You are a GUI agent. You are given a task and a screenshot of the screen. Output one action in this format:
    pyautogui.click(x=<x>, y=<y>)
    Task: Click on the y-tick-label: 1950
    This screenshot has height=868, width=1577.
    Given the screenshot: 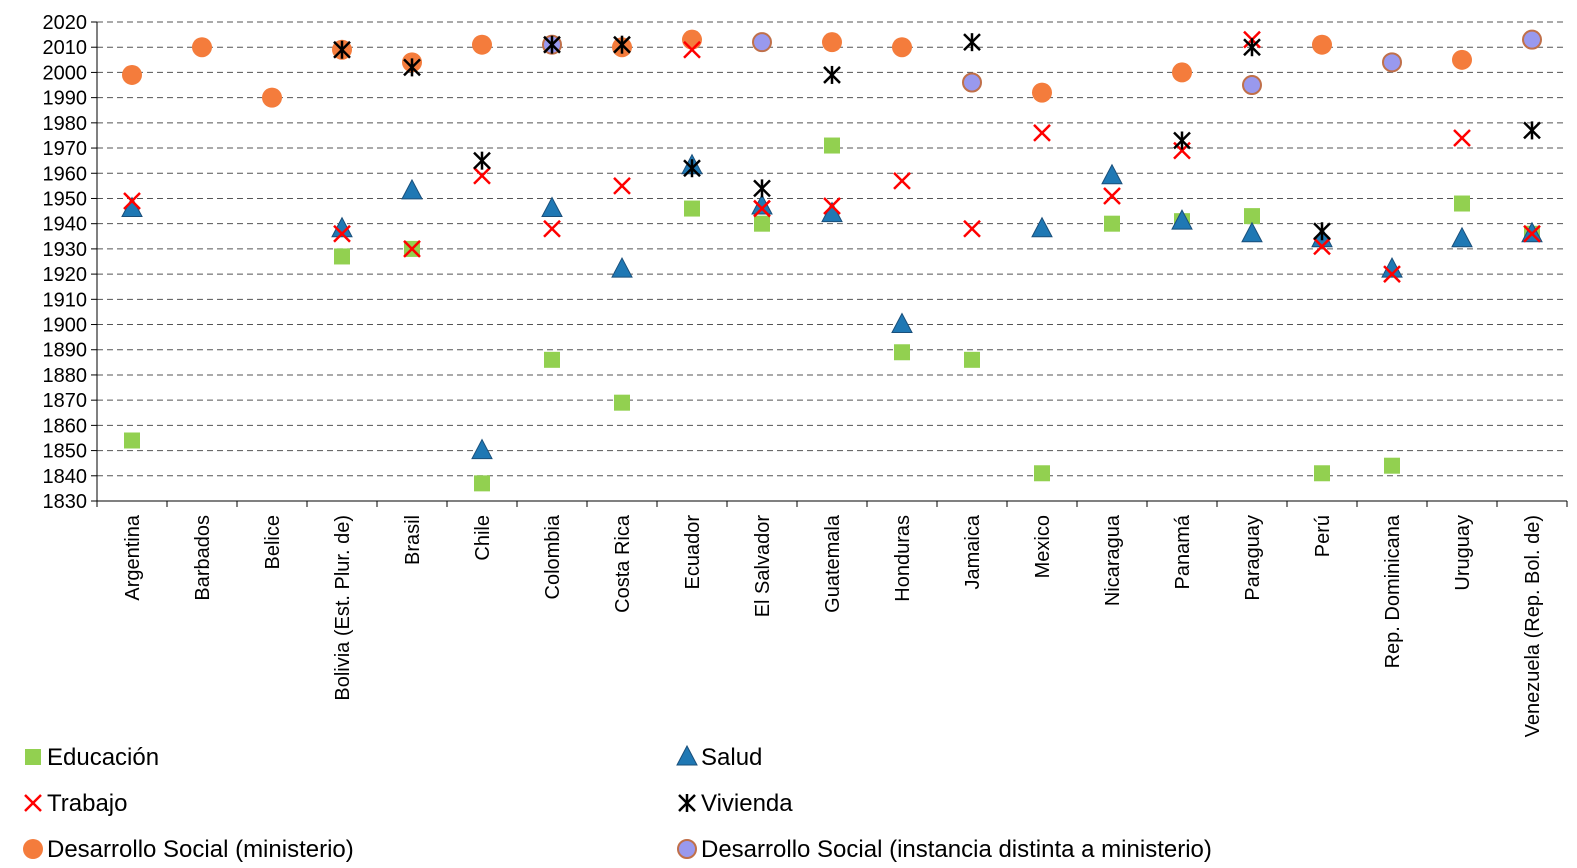 What is the action you would take?
    pyautogui.click(x=65, y=199)
    